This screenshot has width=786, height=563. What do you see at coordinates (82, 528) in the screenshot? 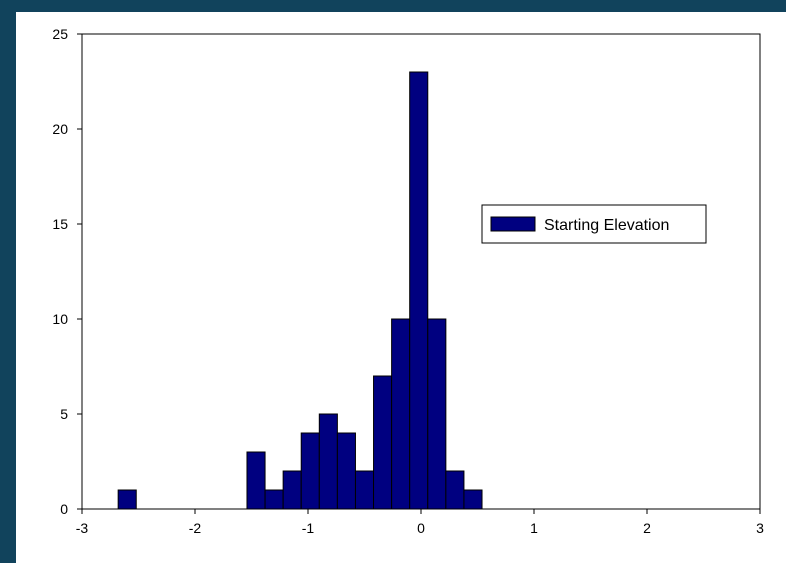
I see `x-tick-label: -3` at bounding box center [82, 528].